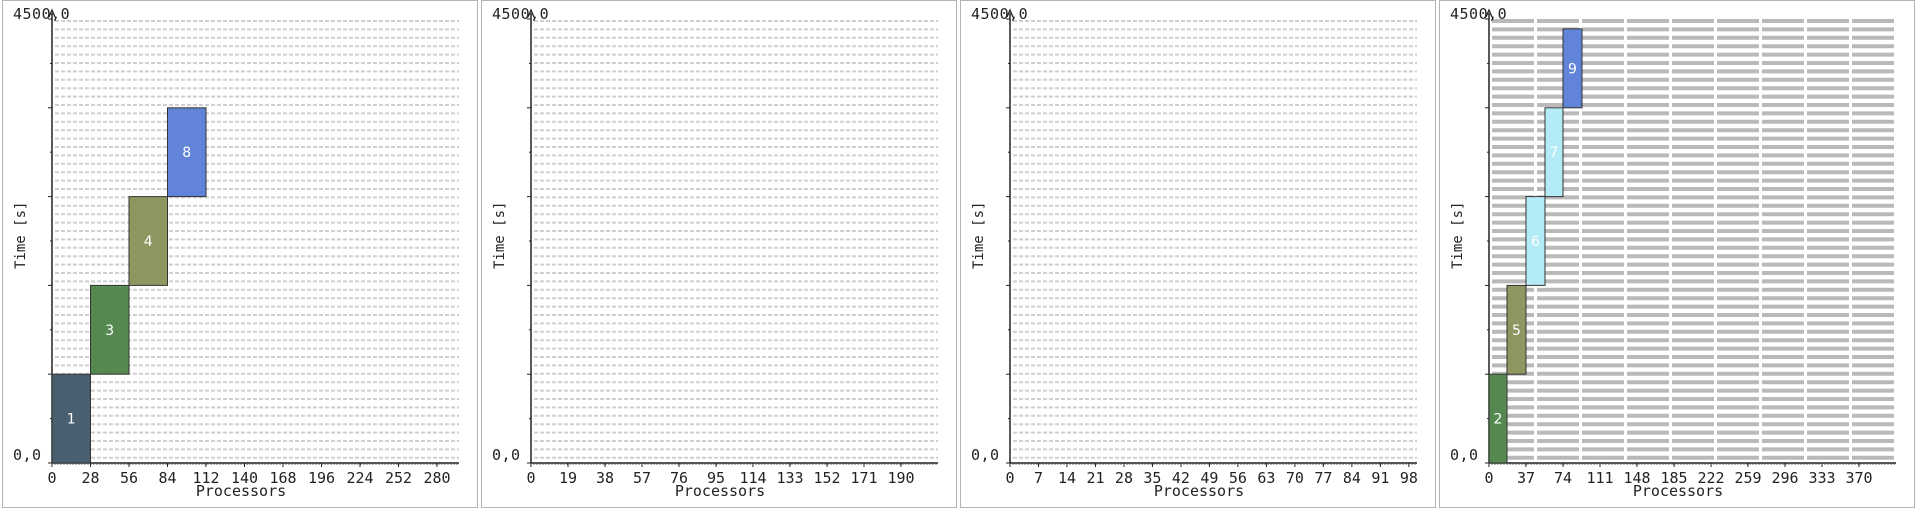  What do you see at coordinates (1380, 478) in the screenshot?
I see `x-tick-label: 91` at bounding box center [1380, 478].